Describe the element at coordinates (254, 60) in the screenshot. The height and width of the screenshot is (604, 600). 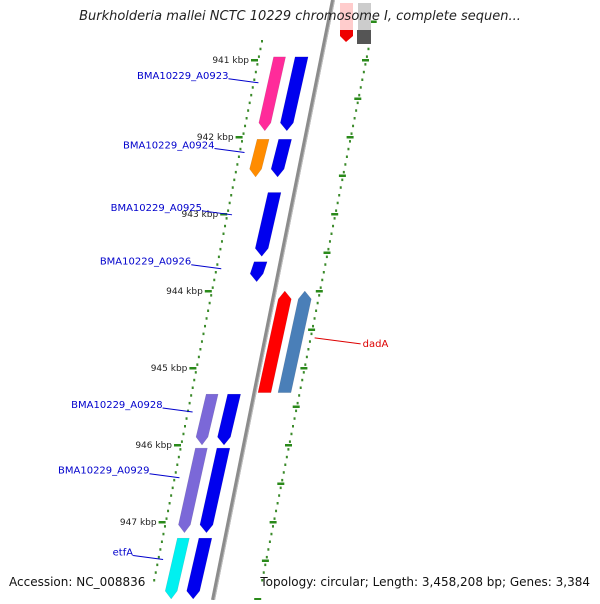
I see `tick-mark` at that location.